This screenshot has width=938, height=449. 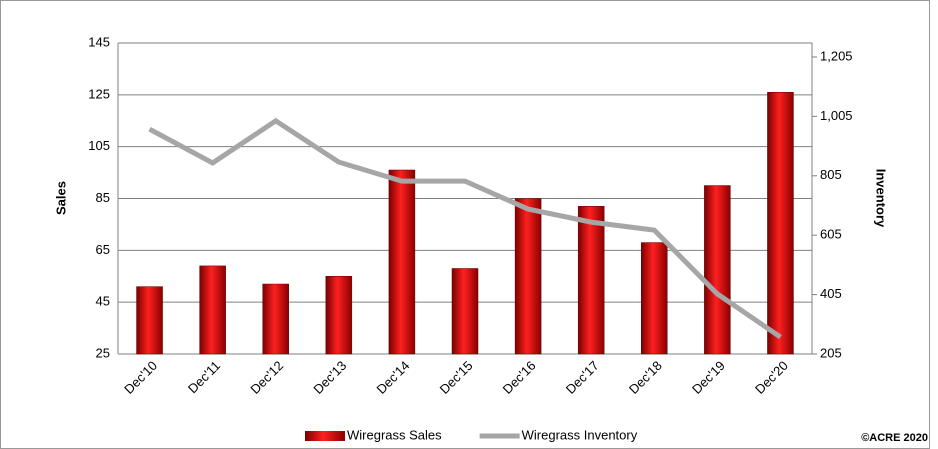 What do you see at coordinates (393, 377) in the screenshot?
I see `x-tick-label: Dec'14` at bounding box center [393, 377].